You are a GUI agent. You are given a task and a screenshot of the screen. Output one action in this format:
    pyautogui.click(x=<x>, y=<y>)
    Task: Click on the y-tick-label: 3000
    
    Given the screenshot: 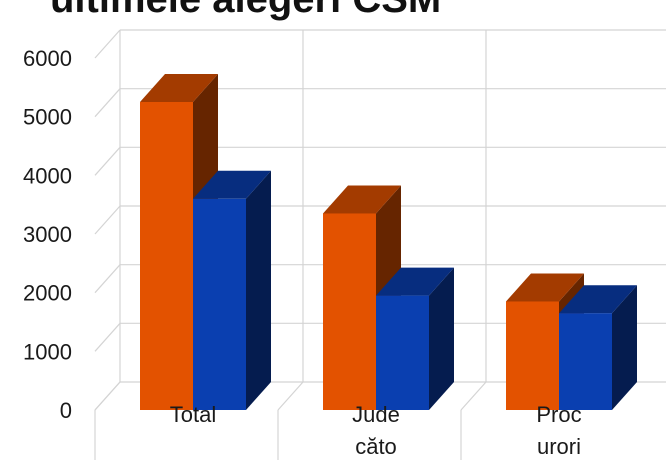 What is the action you would take?
    pyautogui.click(x=47, y=234)
    